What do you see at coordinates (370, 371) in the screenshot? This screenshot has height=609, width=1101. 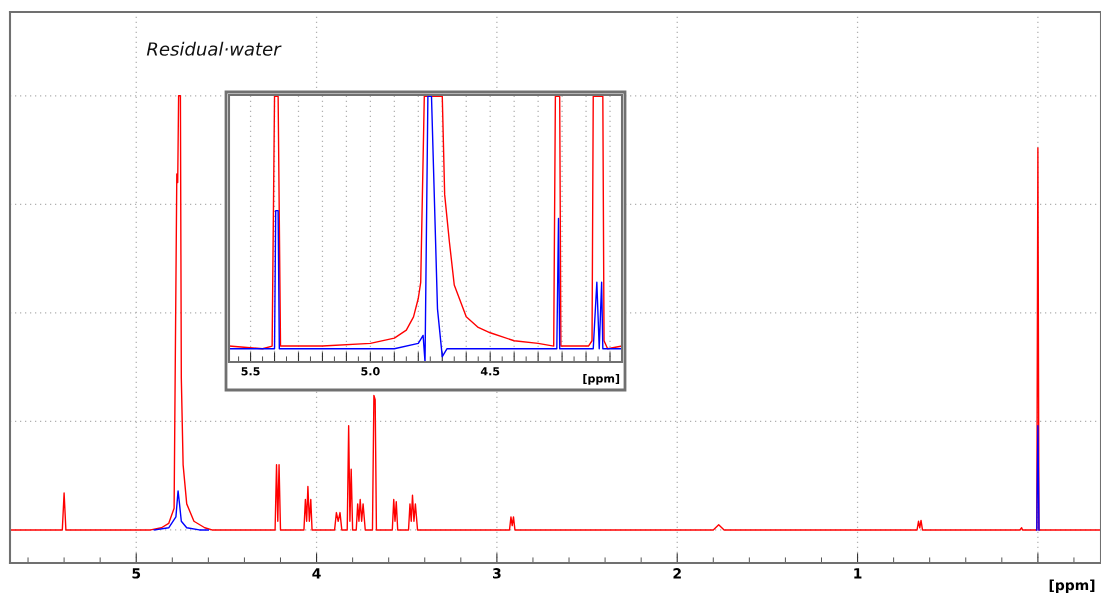 I see `x-tick-label: 5.0` at bounding box center [370, 371].